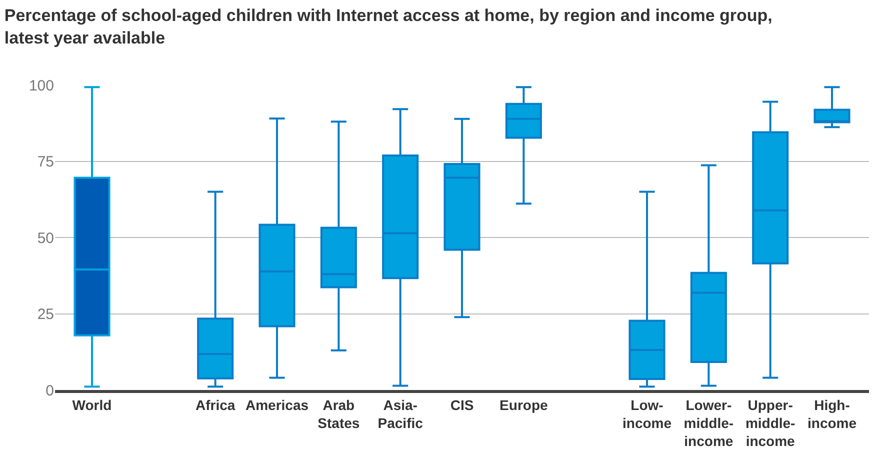 Image resolution: width=879 pixels, height=470 pixels. What do you see at coordinates (215, 404) in the screenshot?
I see `x-tick-label: Africa` at bounding box center [215, 404].